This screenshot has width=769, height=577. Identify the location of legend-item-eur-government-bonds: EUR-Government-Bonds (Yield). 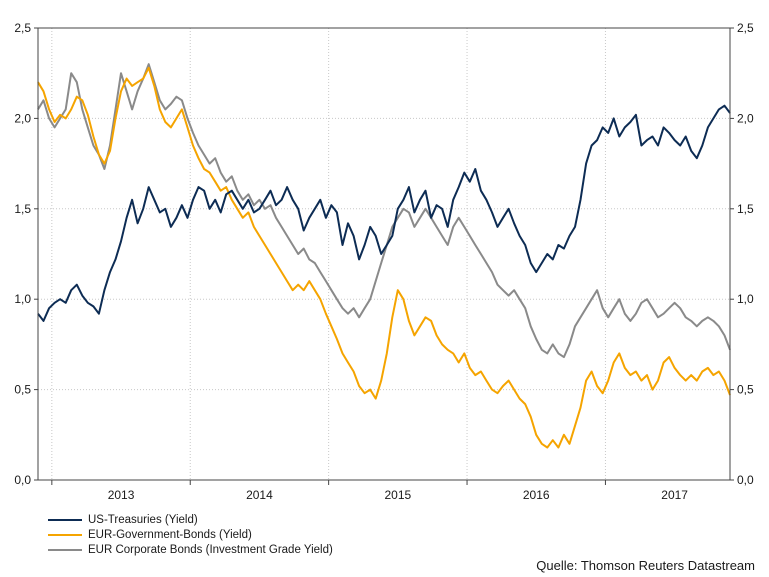
(190, 534).